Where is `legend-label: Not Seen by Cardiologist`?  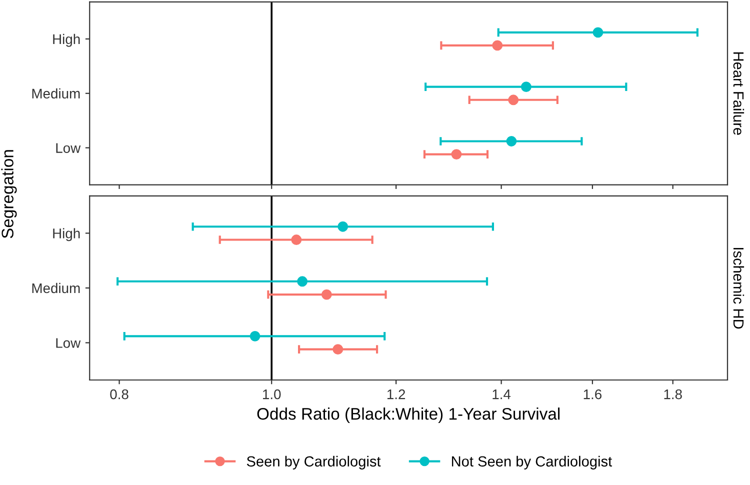 legend-label: Not Seen by Cardiologist is located at coordinates (532, 463).